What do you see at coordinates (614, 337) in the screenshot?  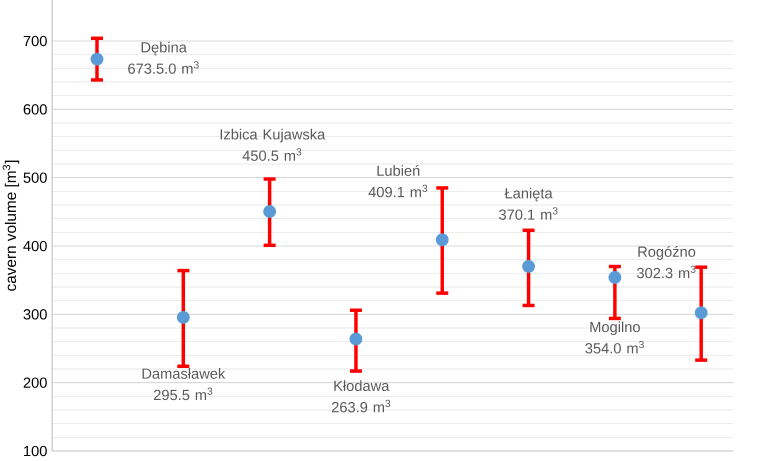 I see `data-label: Mogilno 354.0 m$^{3}$` at bounding box center [614, 337].